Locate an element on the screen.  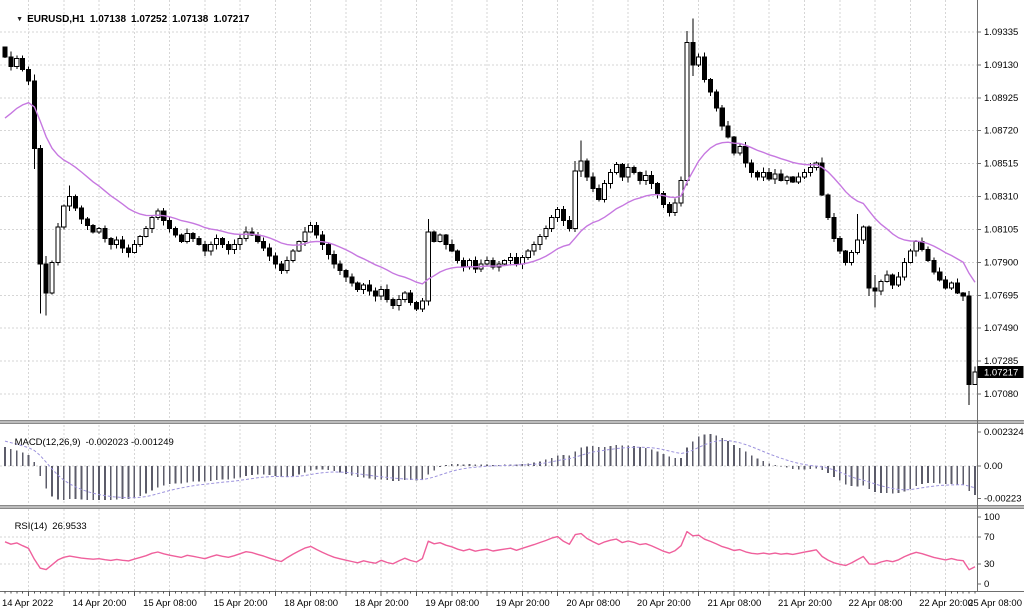
svg-text: 1.09130 is located at coordinates (1001, 65).